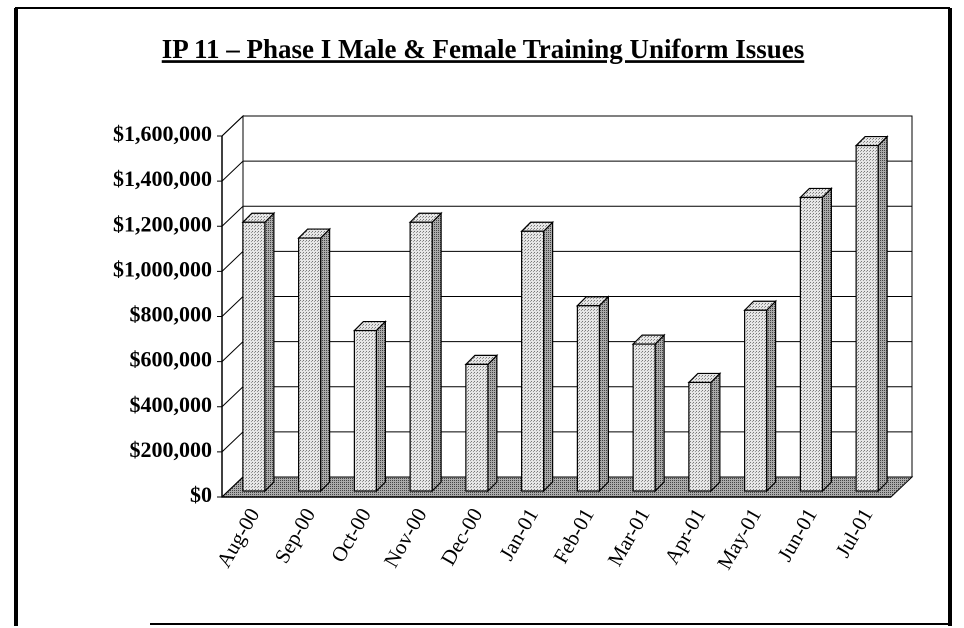  What do you see at coordinates (171, 404) in the screenshot?
I see `y-tick-label: $400,000` at bounding box center [171, 404].